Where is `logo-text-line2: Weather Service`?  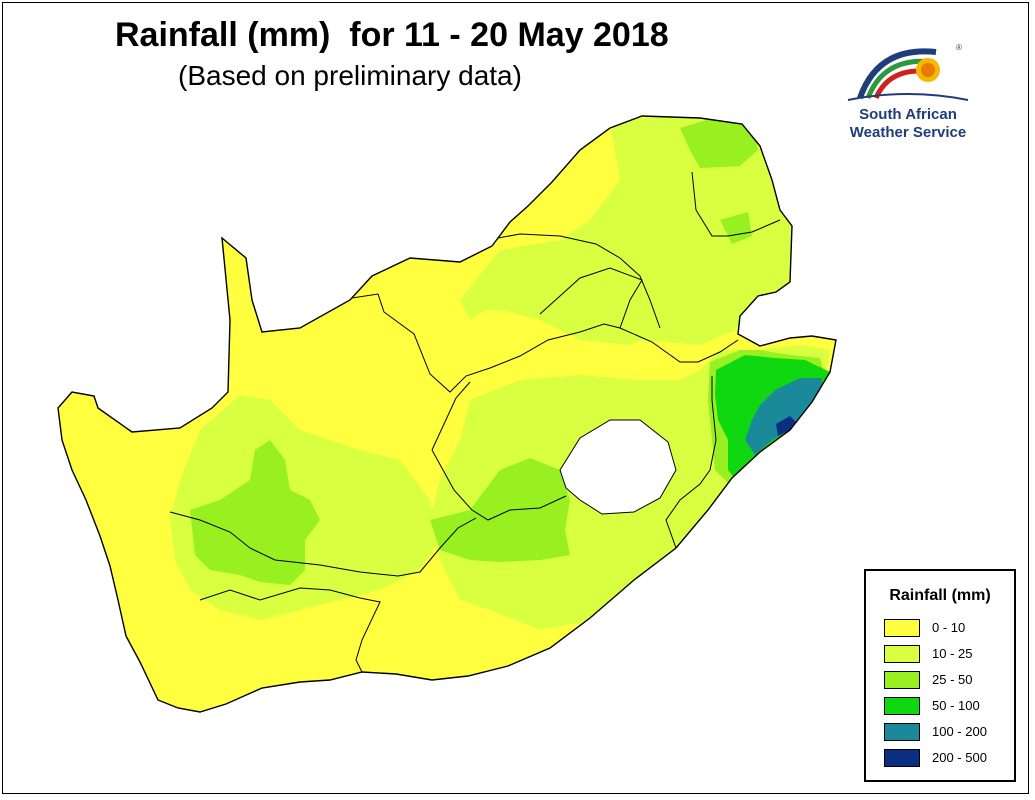 logo-text-line2: Weather Service is located at coordinates (908, 132).